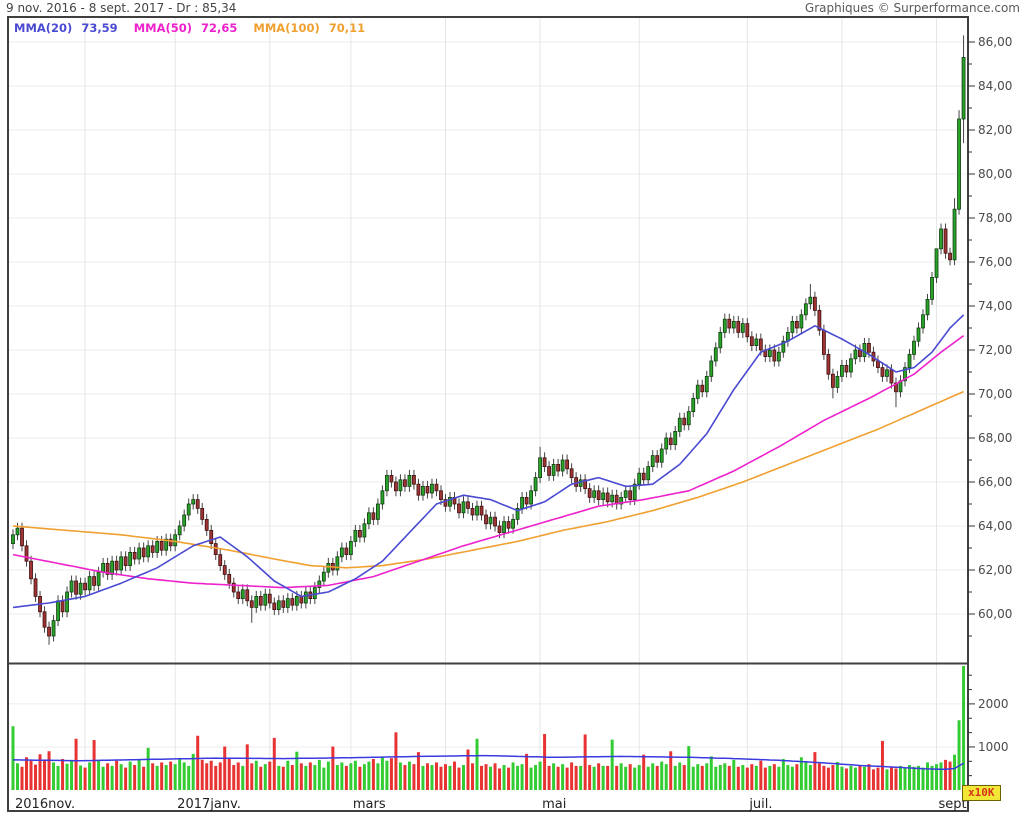 This screenshot has height=816, width=1024. I want to click on x-axis-label: sept, so click(953, 804).